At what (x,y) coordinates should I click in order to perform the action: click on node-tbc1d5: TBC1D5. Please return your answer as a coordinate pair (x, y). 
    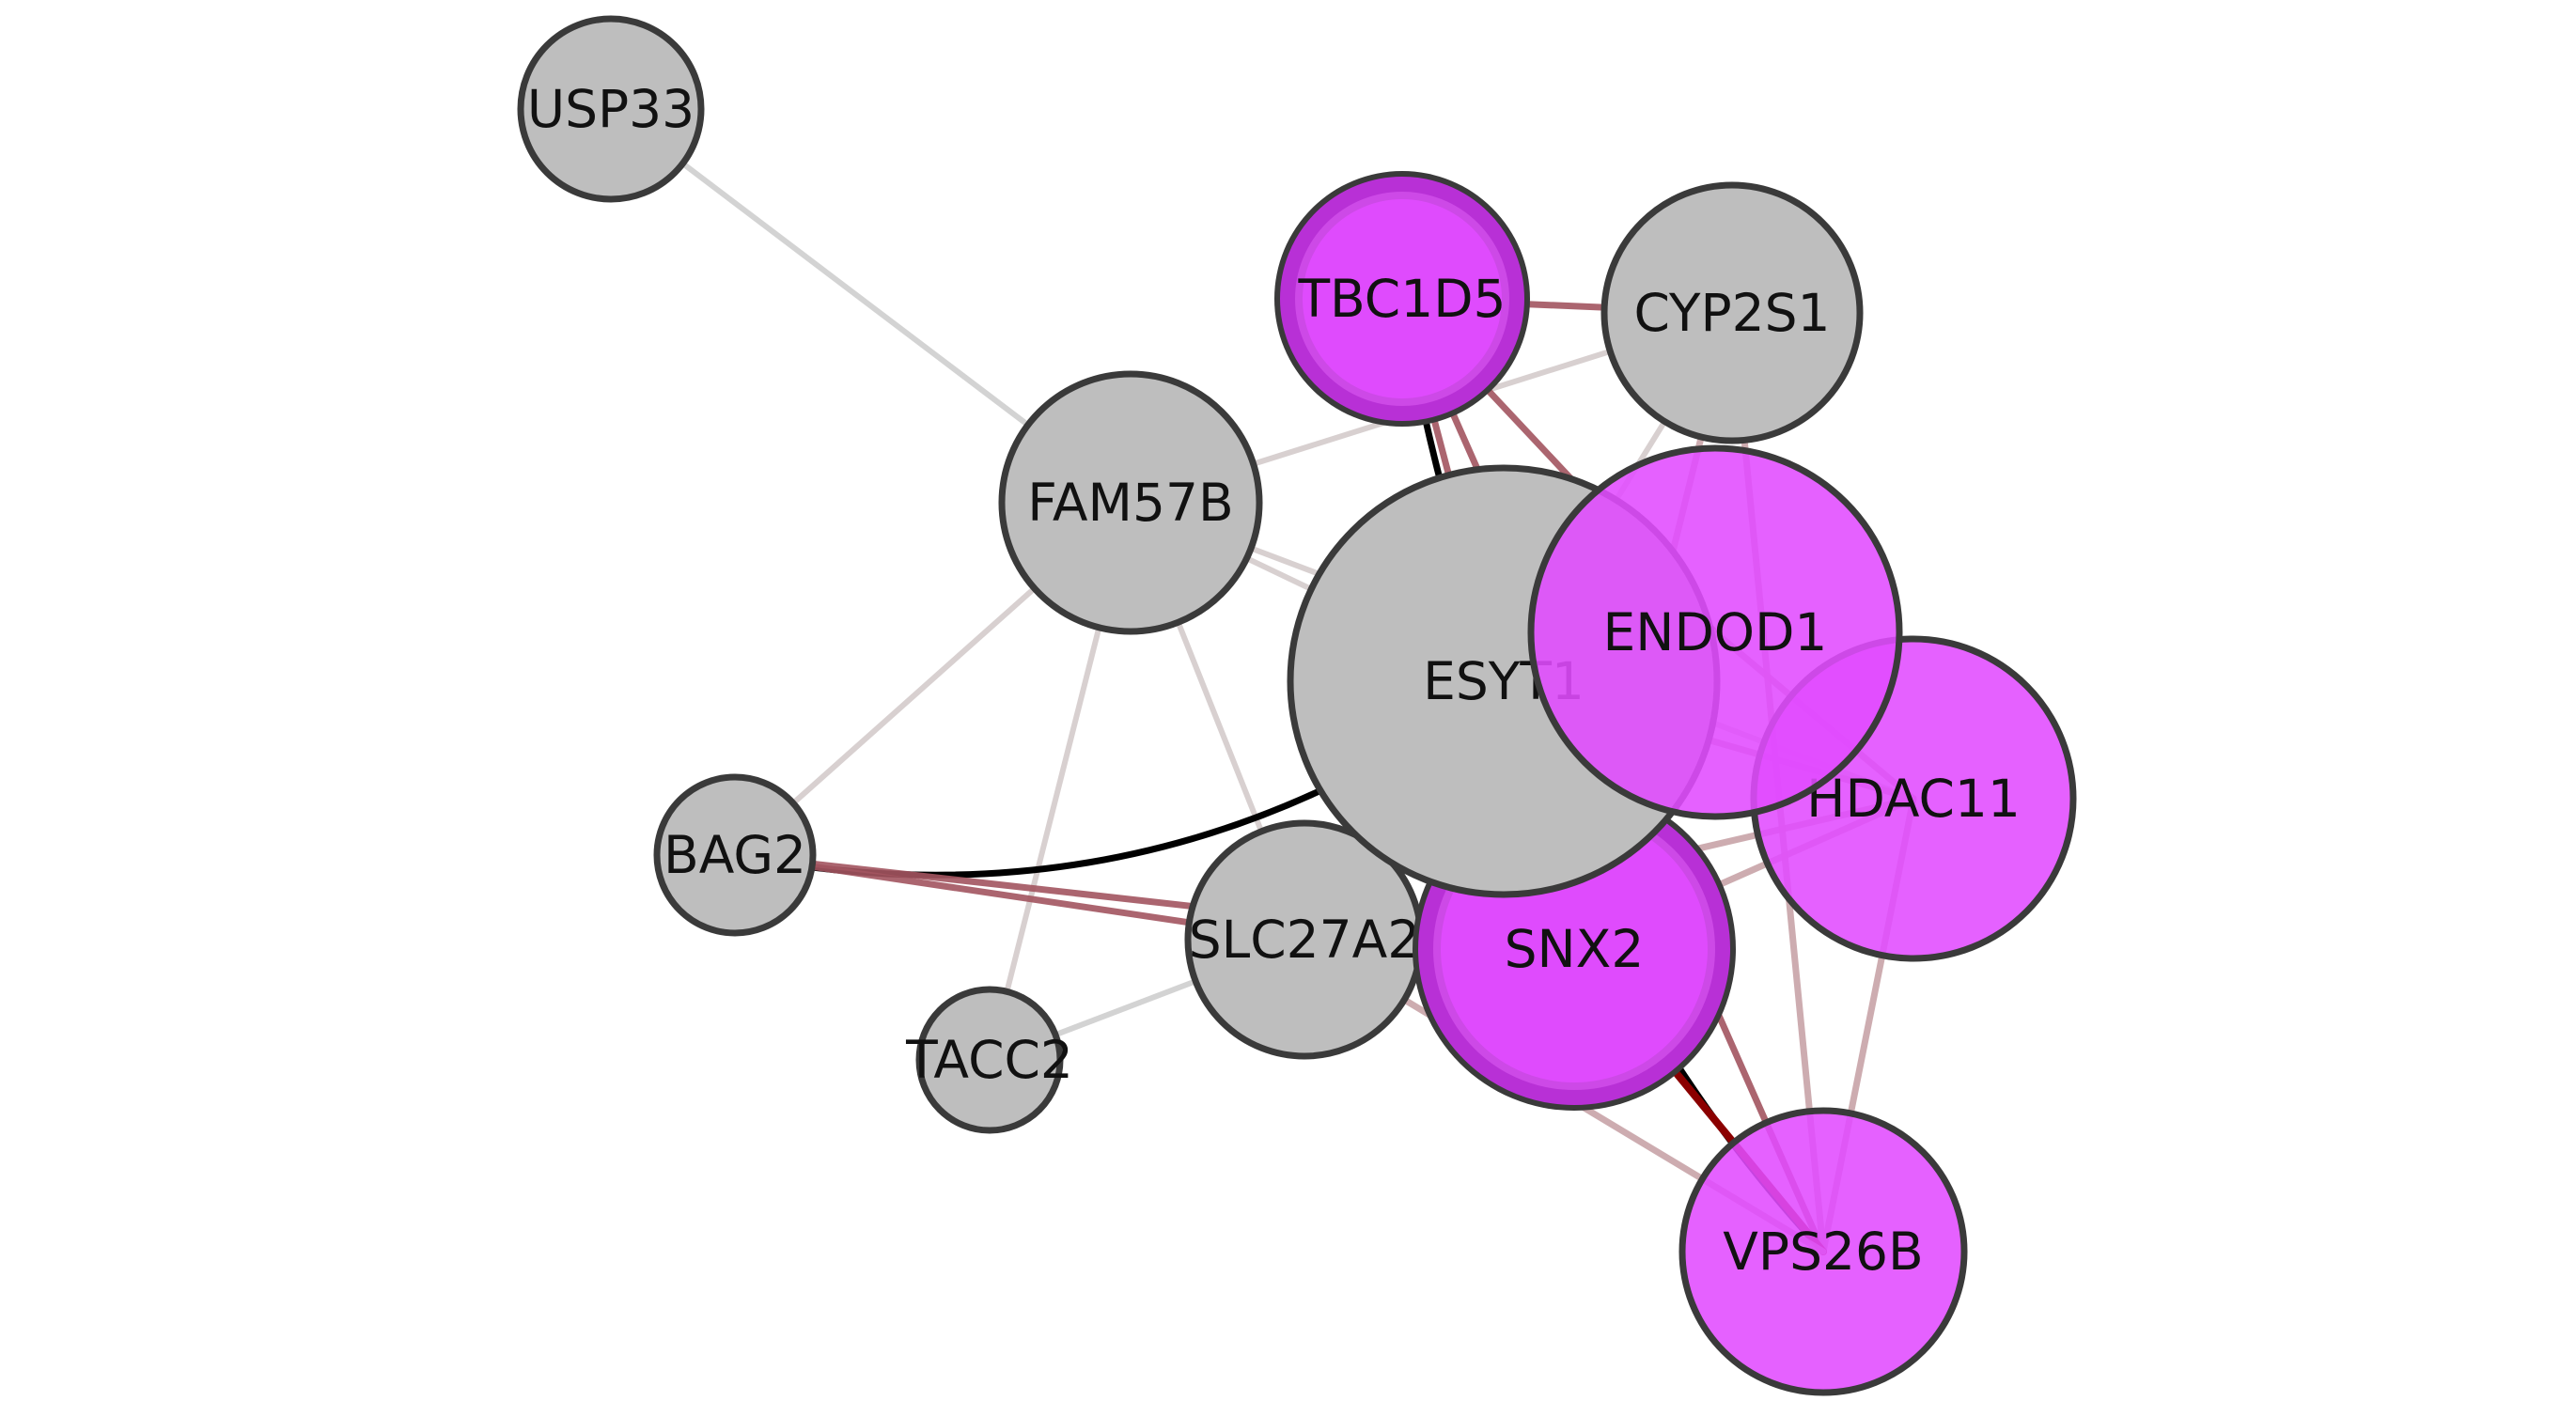
    Looking at the image, I should click on (1402, 299).